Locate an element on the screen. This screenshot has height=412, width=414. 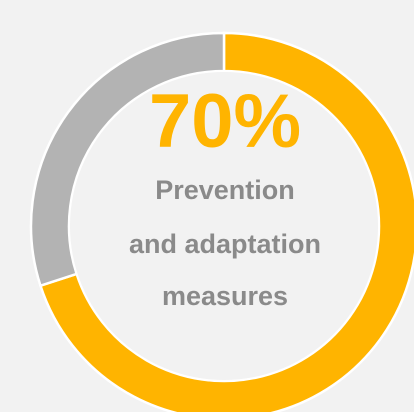
center-description-line-3: measures is located at coordinates (225, 296).